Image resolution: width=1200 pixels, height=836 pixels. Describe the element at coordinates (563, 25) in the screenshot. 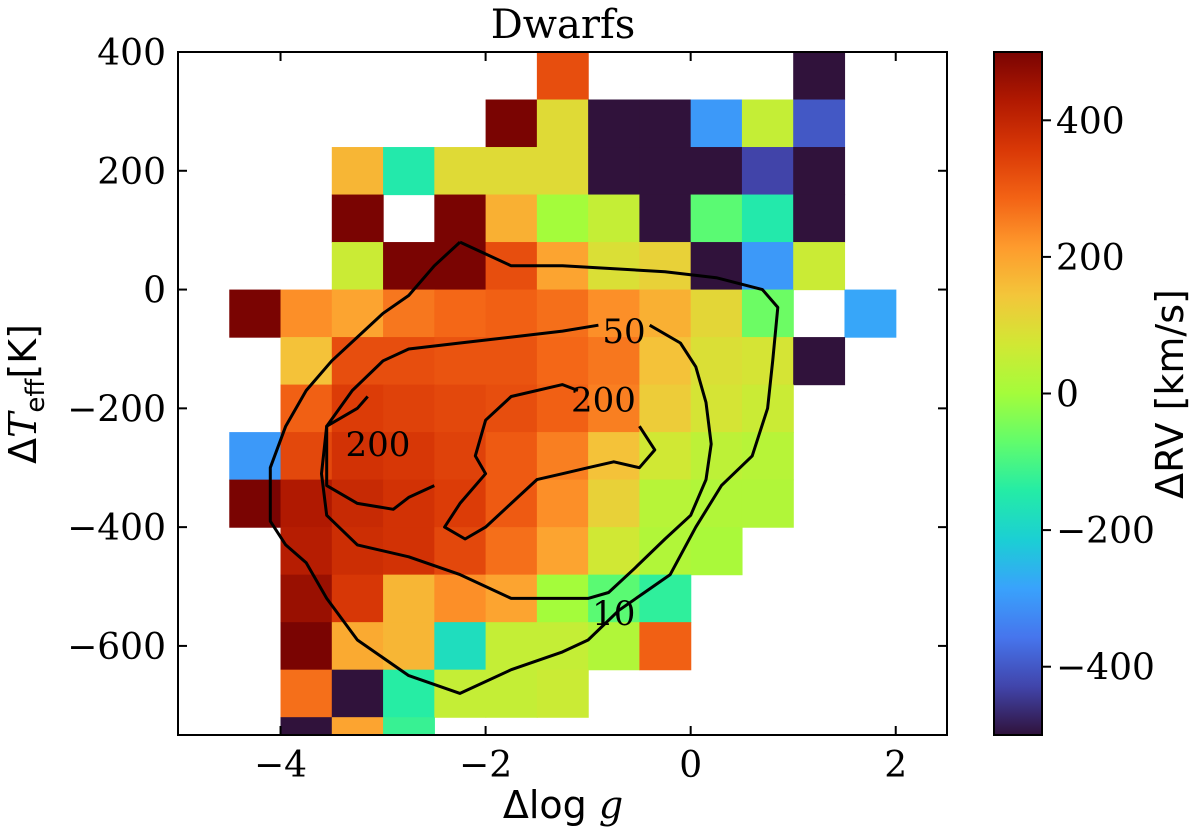

I see `chart-title: Dwarfs` at that location.